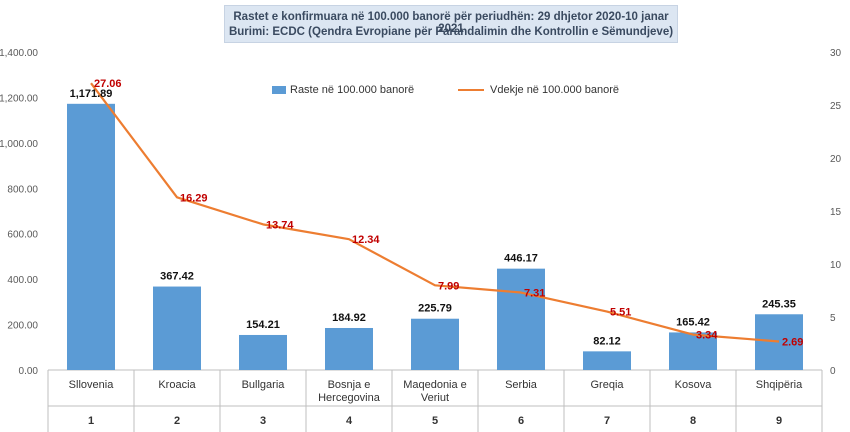 The width and height of the screenshot is (850, 432). Describe the element at coordinates (607, 421) in the screenshot. I see `x-rank-label: 7` at that location.